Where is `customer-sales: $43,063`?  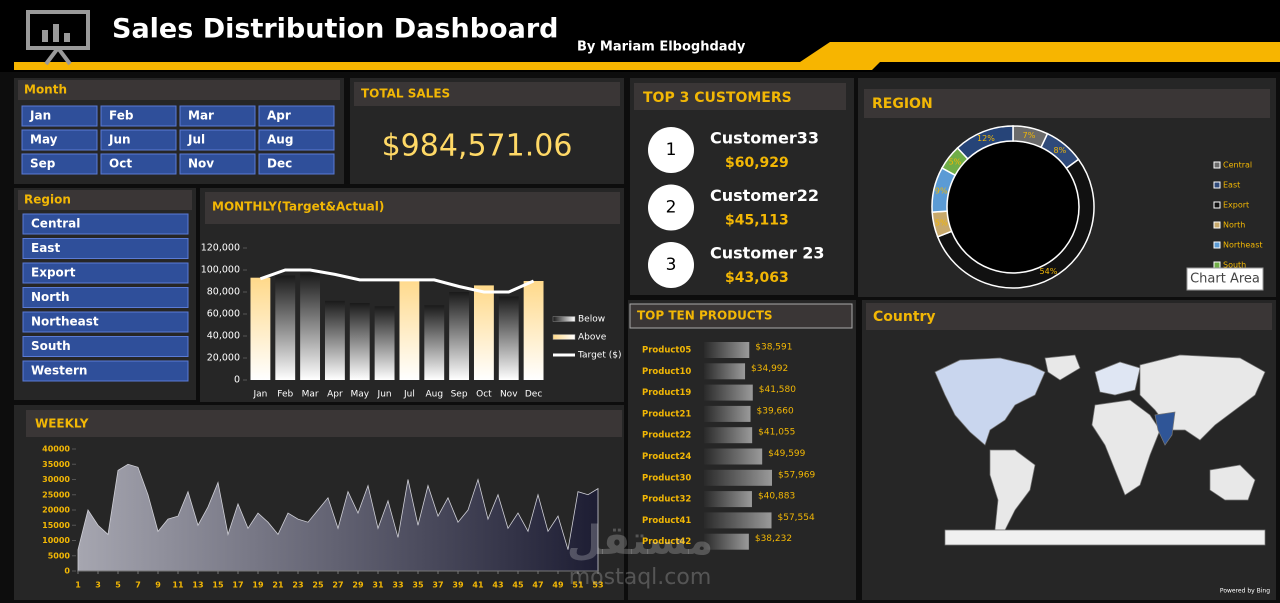 customer-sales: $43,063 is located at coordinates (757, 278).